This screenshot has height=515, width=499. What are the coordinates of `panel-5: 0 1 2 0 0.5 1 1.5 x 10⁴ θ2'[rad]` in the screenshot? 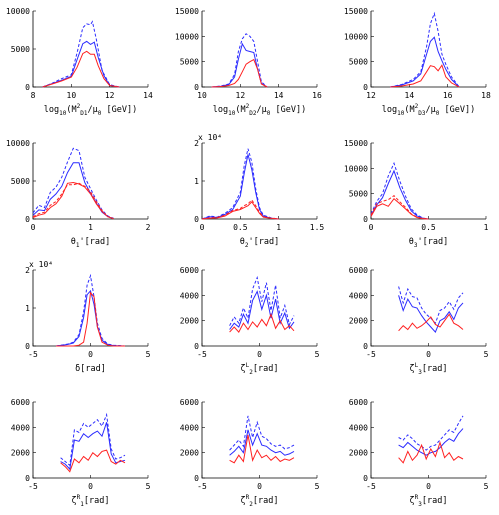 It's located at (259, 191).